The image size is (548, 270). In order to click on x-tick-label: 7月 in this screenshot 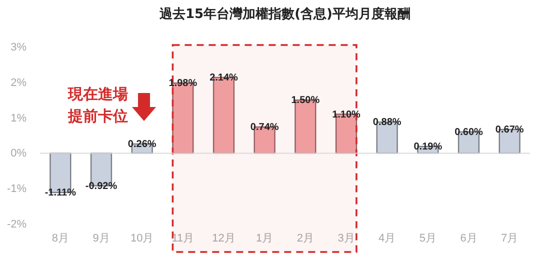, I will do `click(509, 238)`.